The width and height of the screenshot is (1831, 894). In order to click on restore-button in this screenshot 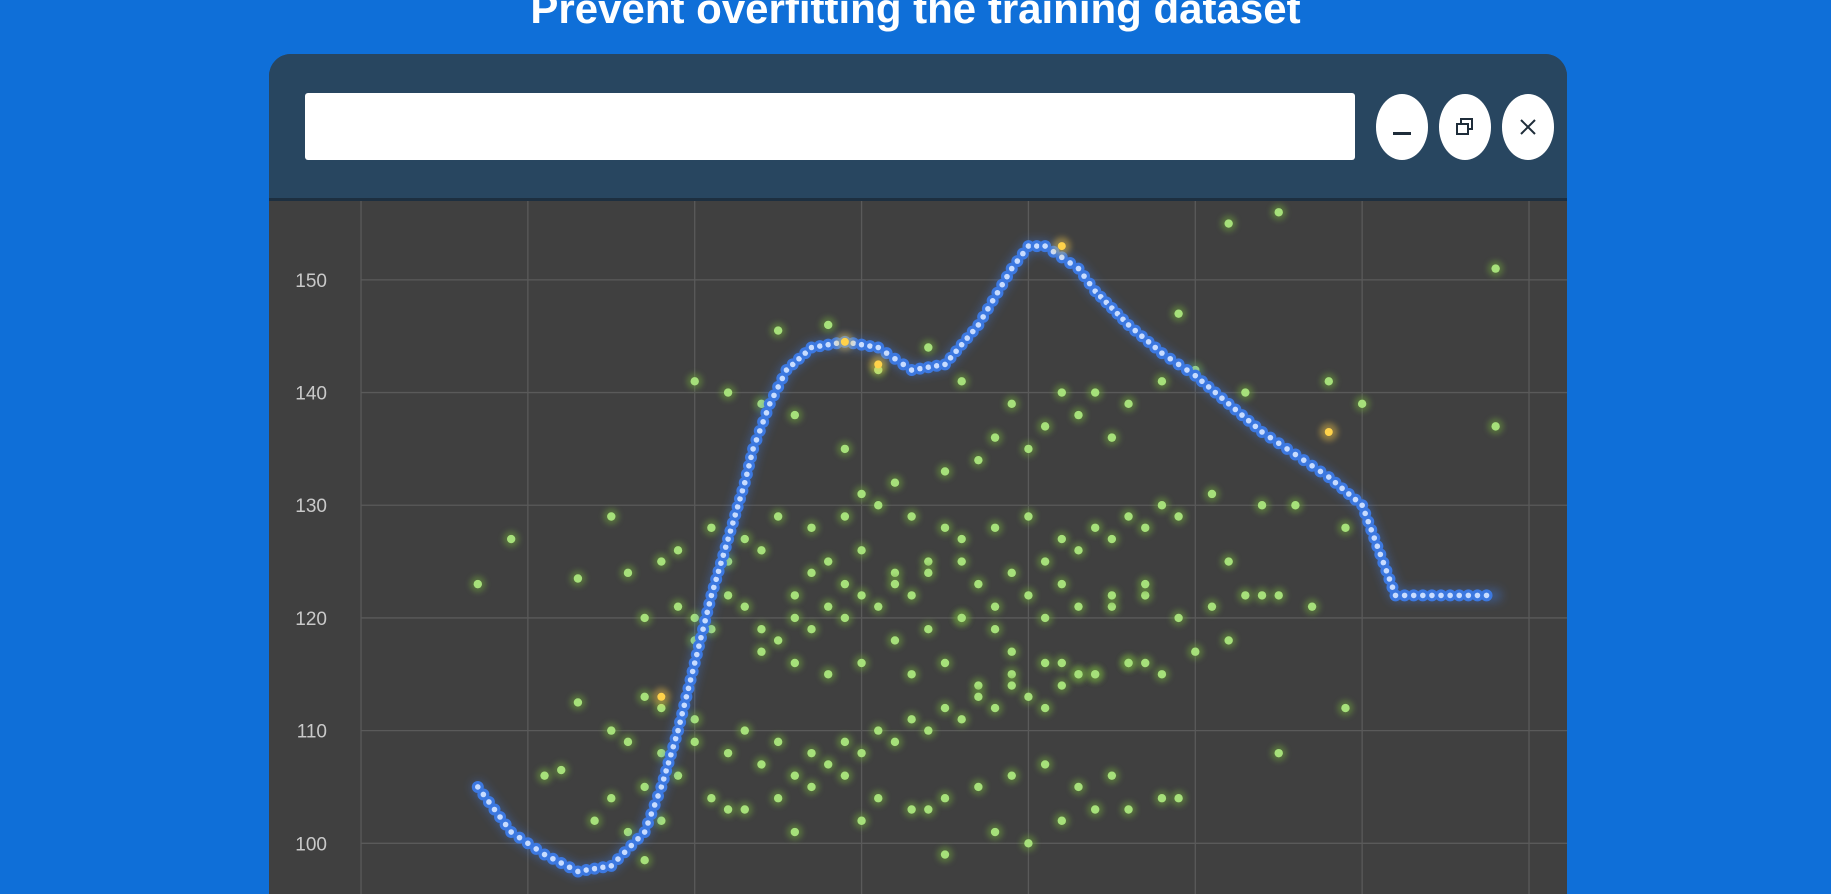, I will do `click(1465, 127)`.